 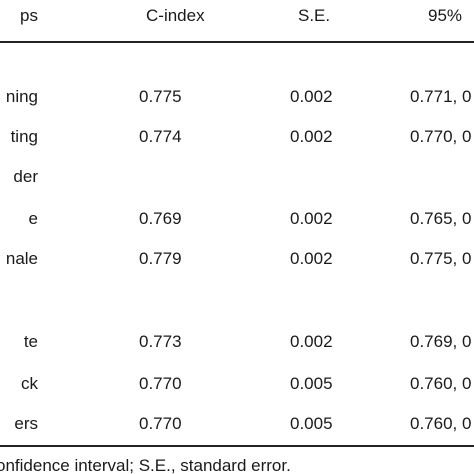 I want to click on row-cindex: 0.775, so click(x=160, y=96).